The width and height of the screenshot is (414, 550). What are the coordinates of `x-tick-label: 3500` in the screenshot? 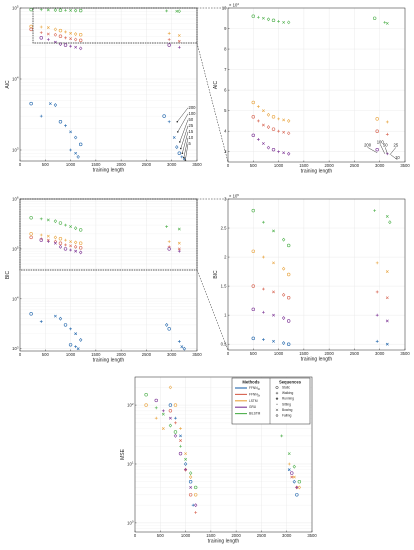 It's located at (197, 164).